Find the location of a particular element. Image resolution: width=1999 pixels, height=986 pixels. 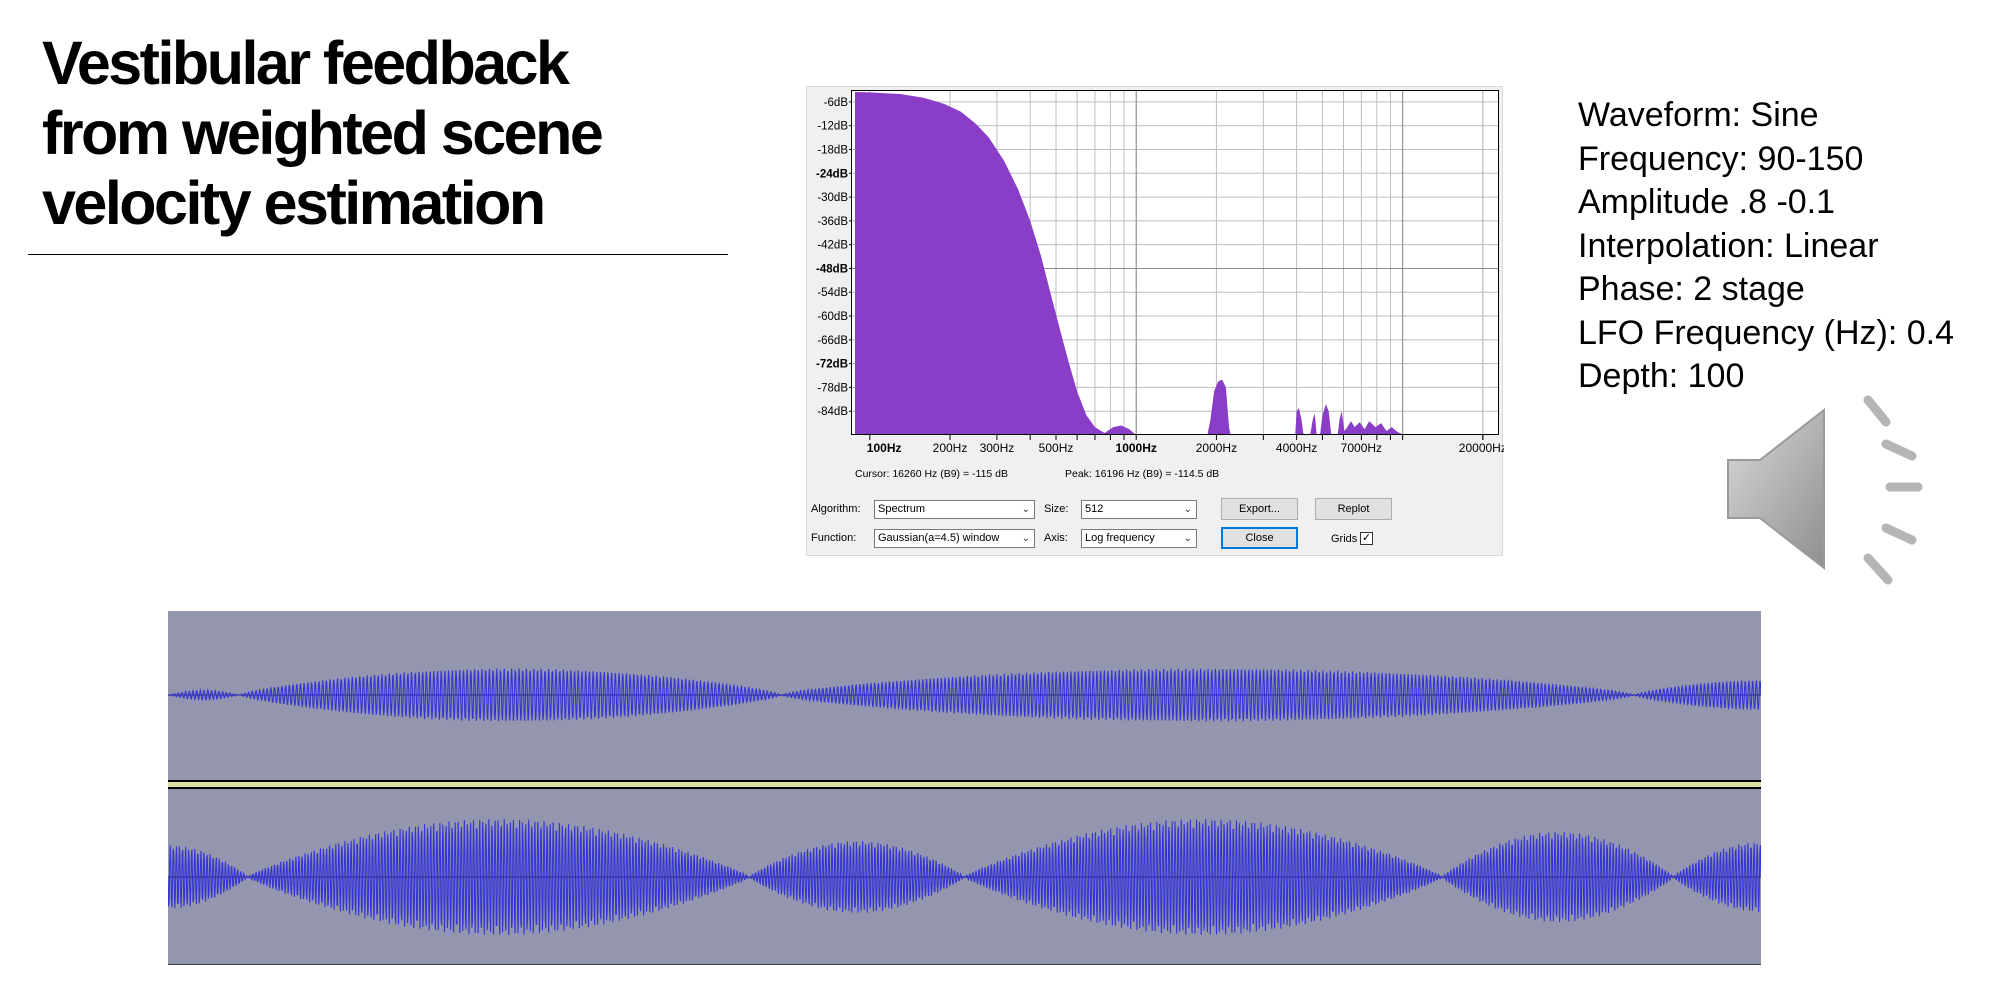

channel-separator-top is located at coordinates (964, 781).